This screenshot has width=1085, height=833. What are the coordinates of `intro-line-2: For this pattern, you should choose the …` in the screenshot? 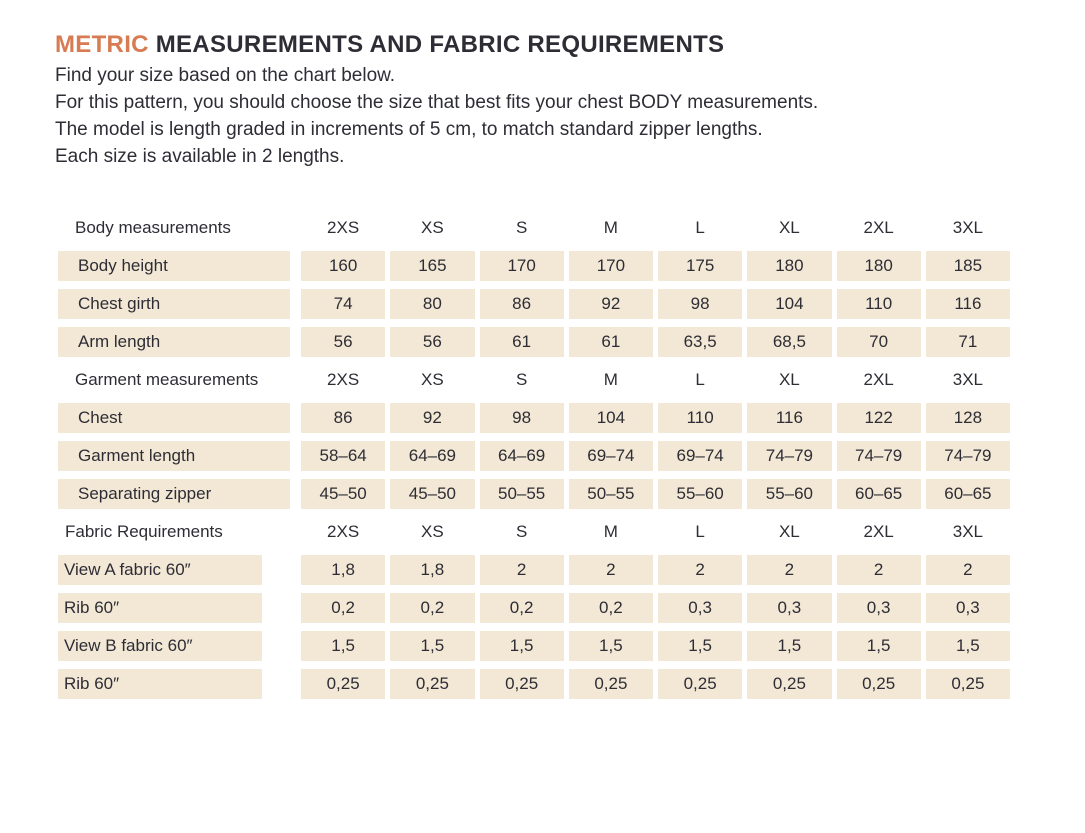 It's located at (437, 102).